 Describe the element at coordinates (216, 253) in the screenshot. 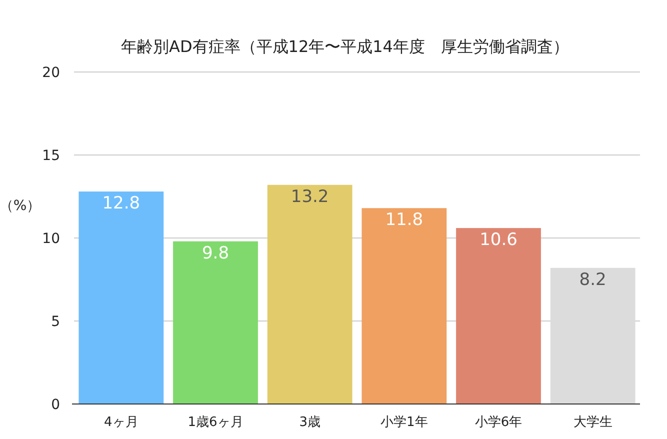

I see `data-label: 9.8` at that location.